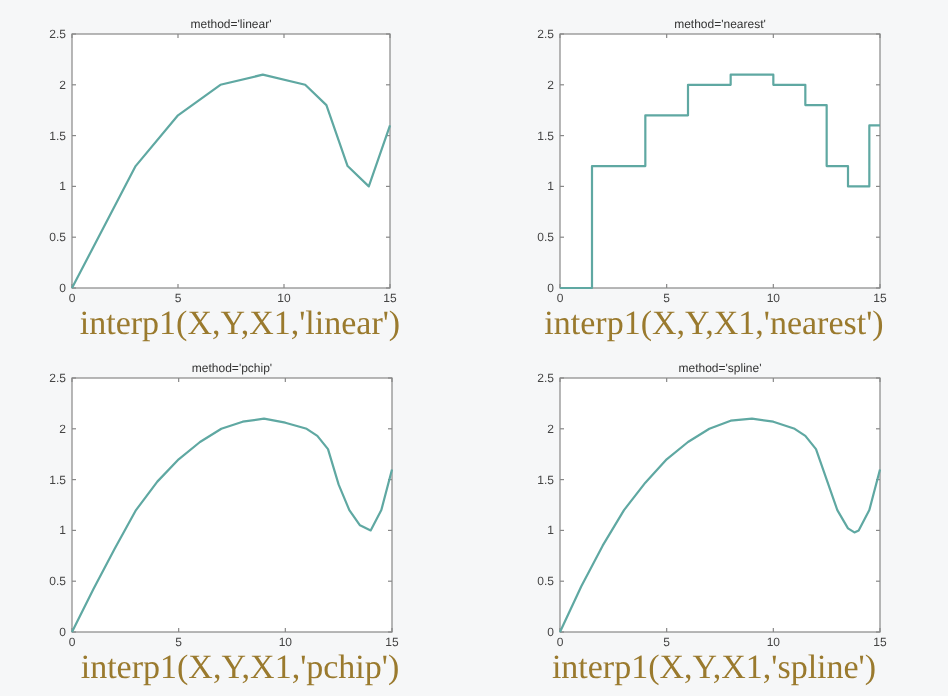 Image resolution: width=948 pixels, height=696 pixels. What do you see at coordinates (240, 667) in the screenshot?
I see `text: interp1(X,Y,X1,'pchip')` at bounding box center [240, 667].